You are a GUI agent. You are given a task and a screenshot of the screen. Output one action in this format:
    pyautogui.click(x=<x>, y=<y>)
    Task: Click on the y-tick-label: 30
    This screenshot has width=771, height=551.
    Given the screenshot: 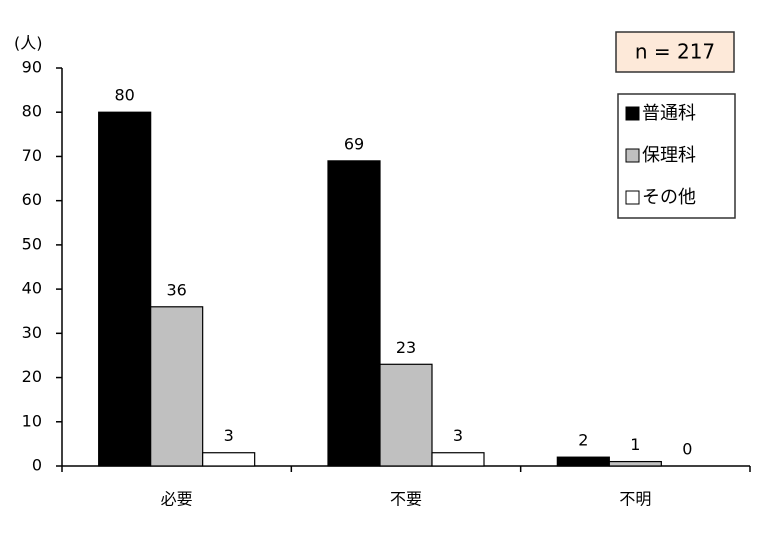 What is the action you would take?
    pyautogui.click(x=32, y=332)
    